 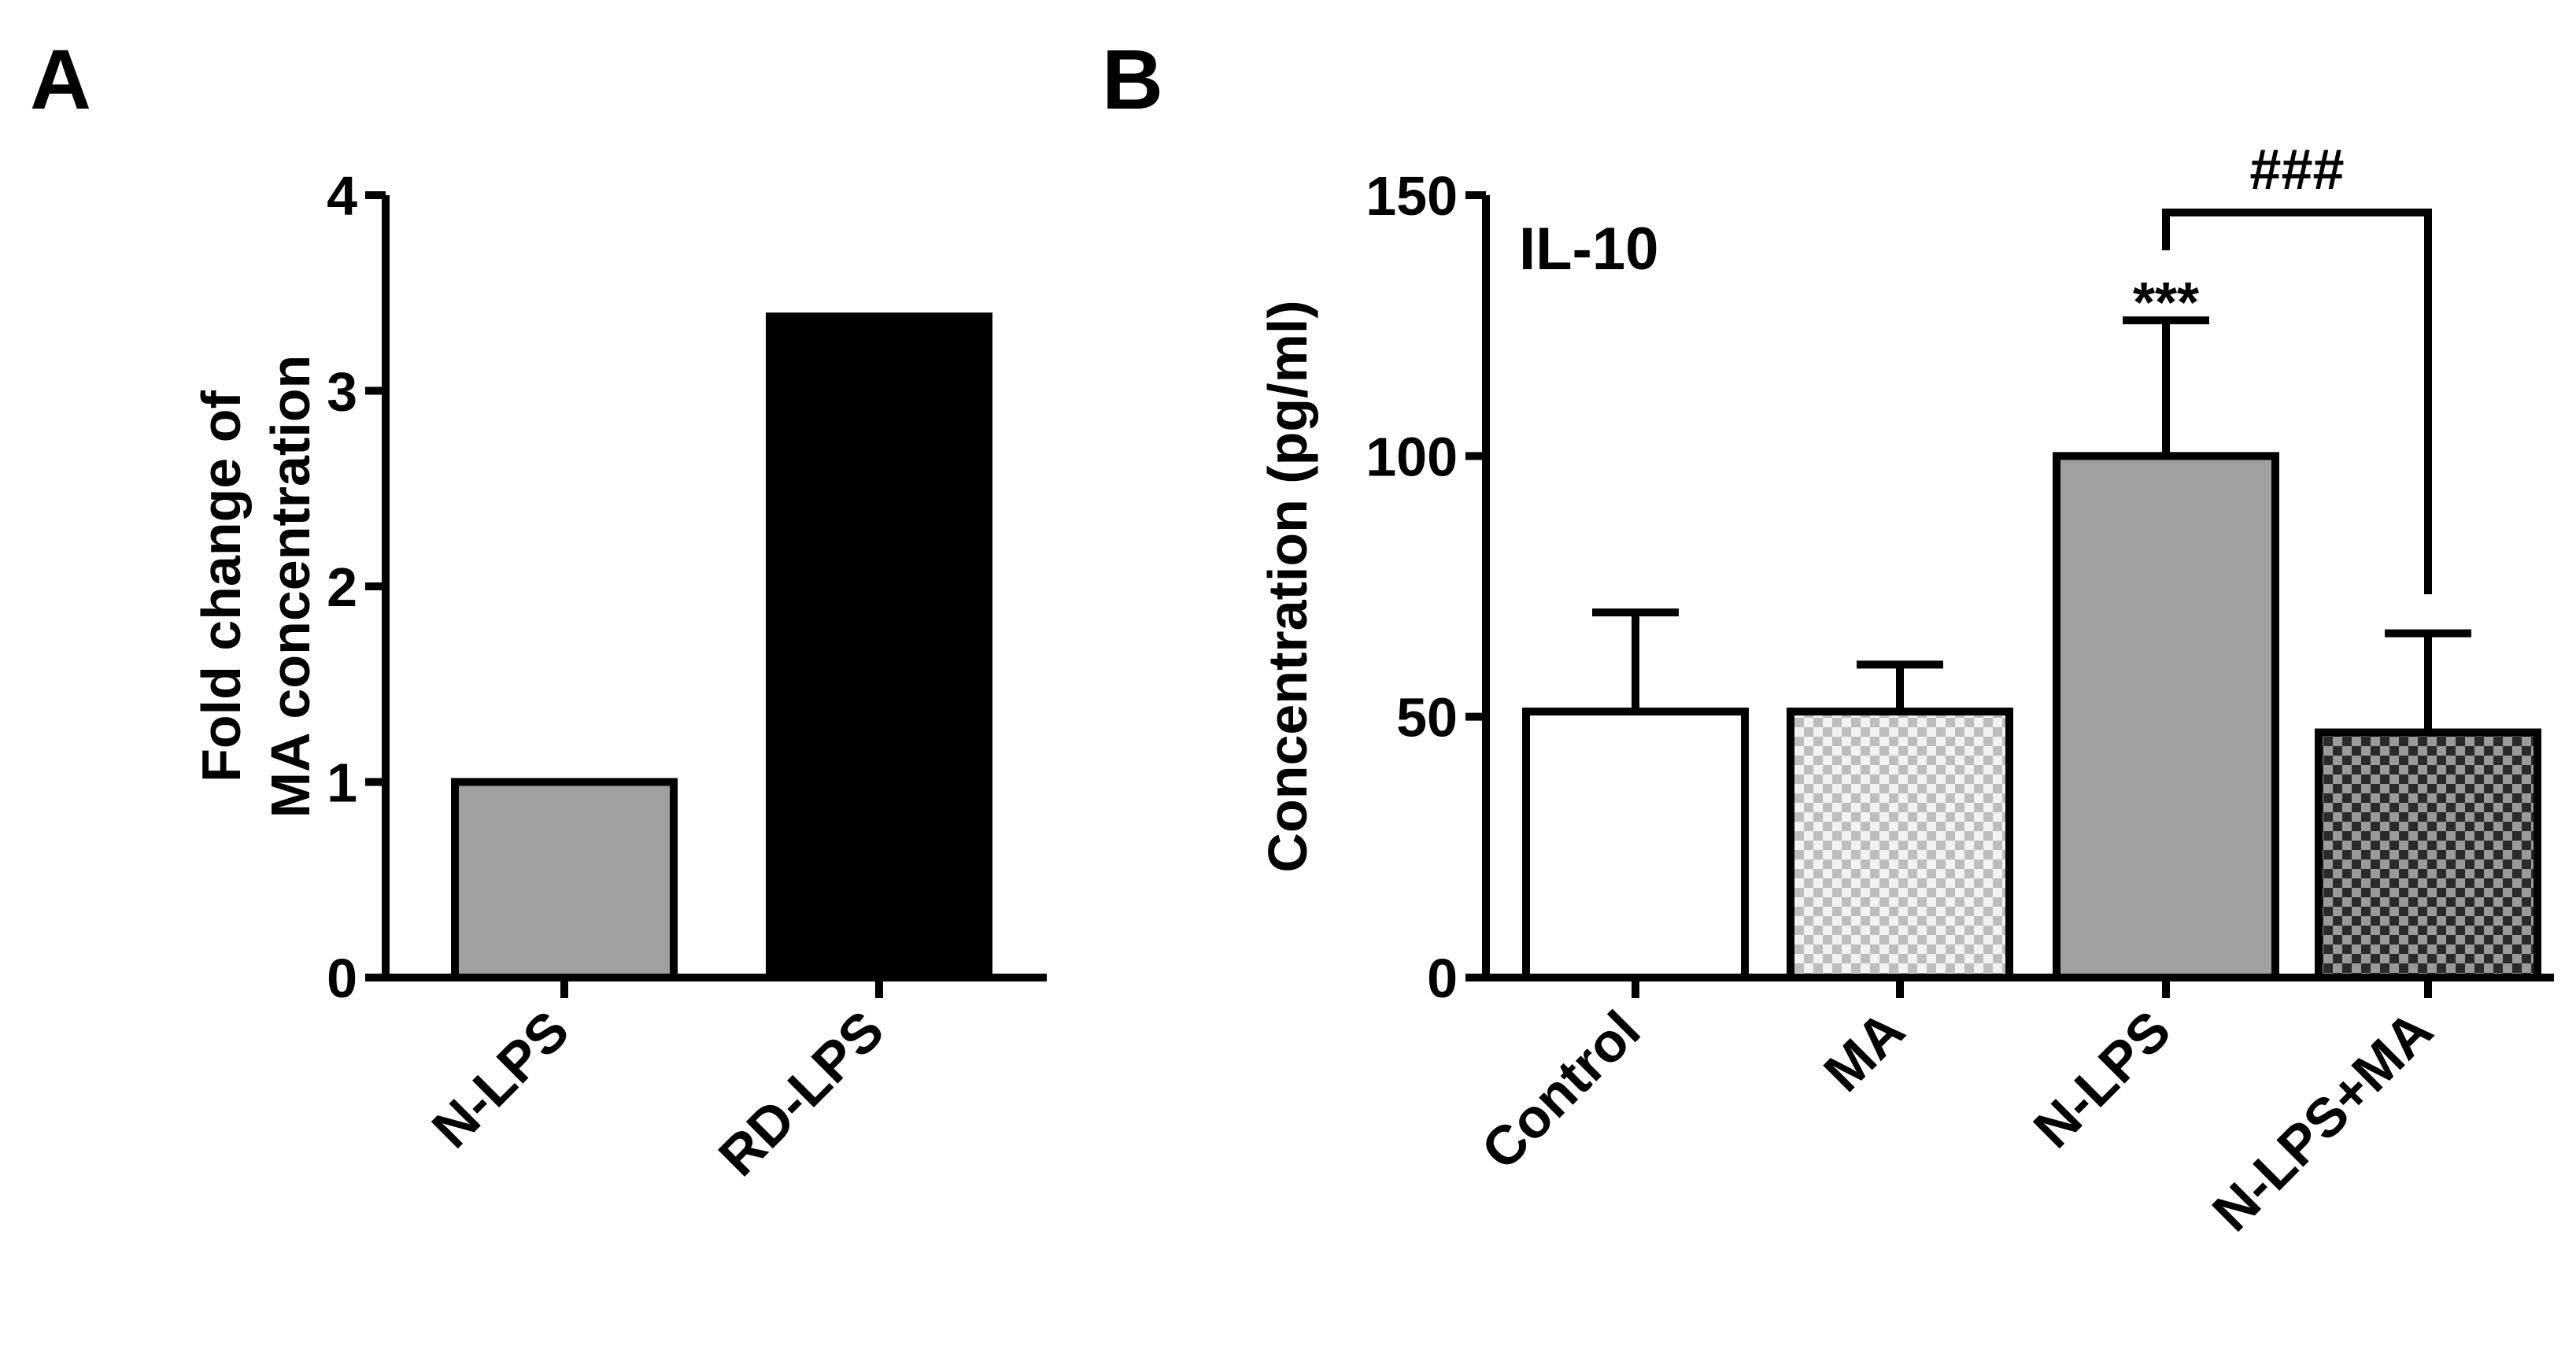 I want to click on b-category-label-1: MA, so click(x=1864, y=1051).